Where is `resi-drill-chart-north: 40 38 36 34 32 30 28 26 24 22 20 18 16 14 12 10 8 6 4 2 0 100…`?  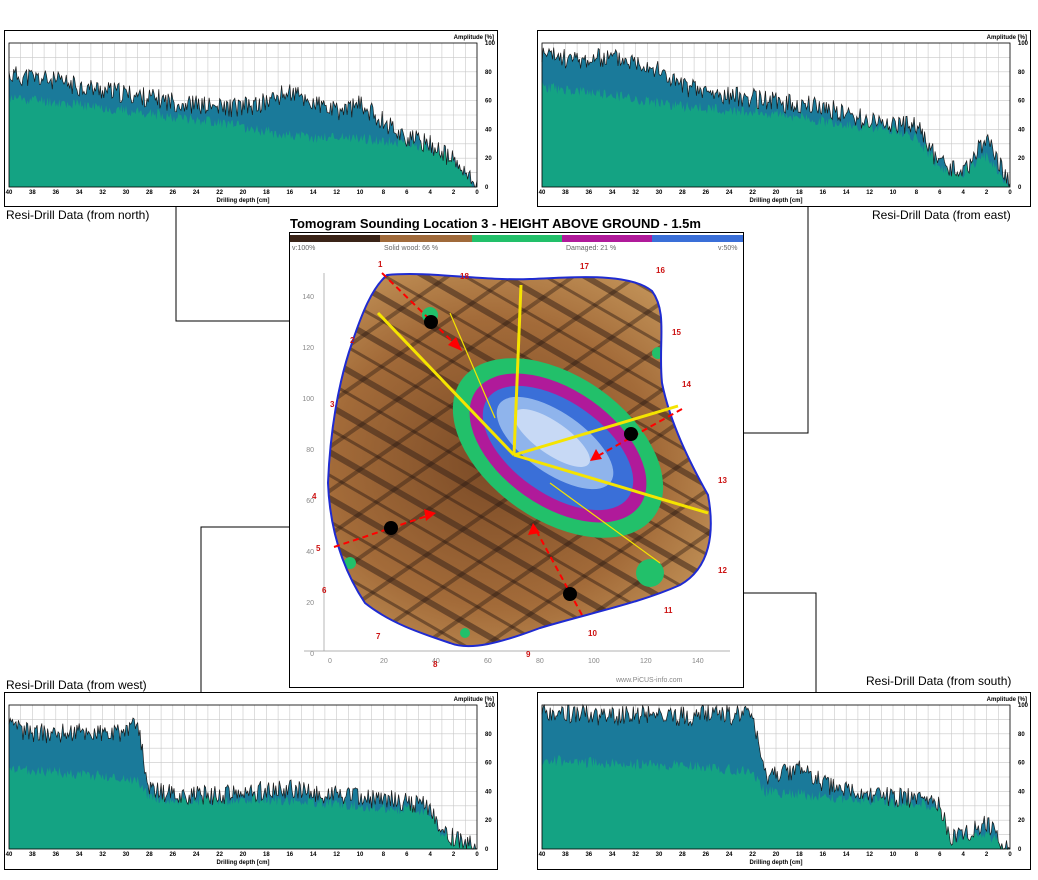 resi-drill-chart-north: 40 38 36 34 32 30 28 26 24 22 20 18 16 14 12 10 8 6 4 2 0 100… is located at coordinates (251, 118).